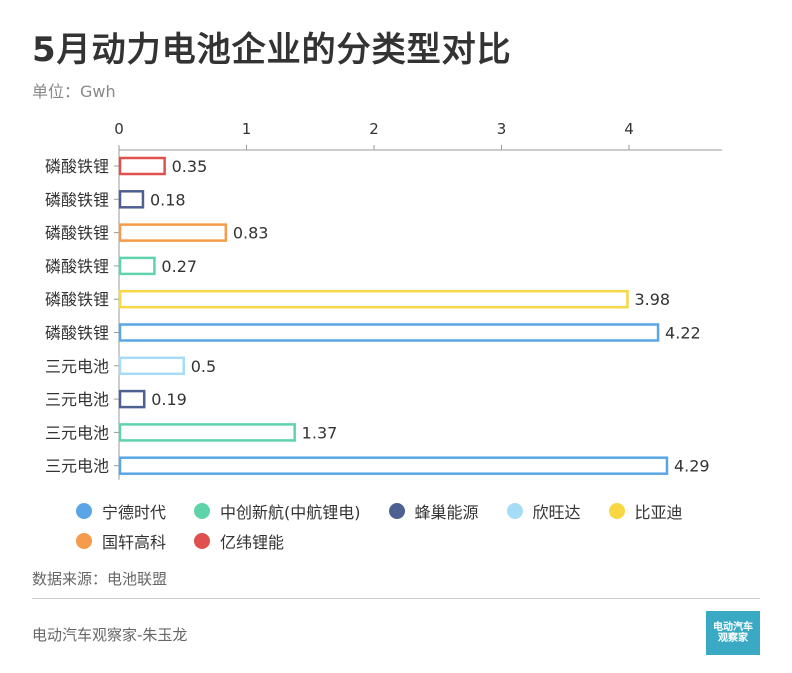  Describe the element at coordinates (134, 542) in the screenshot. I see `legend-label: 国轩高科` at that location.